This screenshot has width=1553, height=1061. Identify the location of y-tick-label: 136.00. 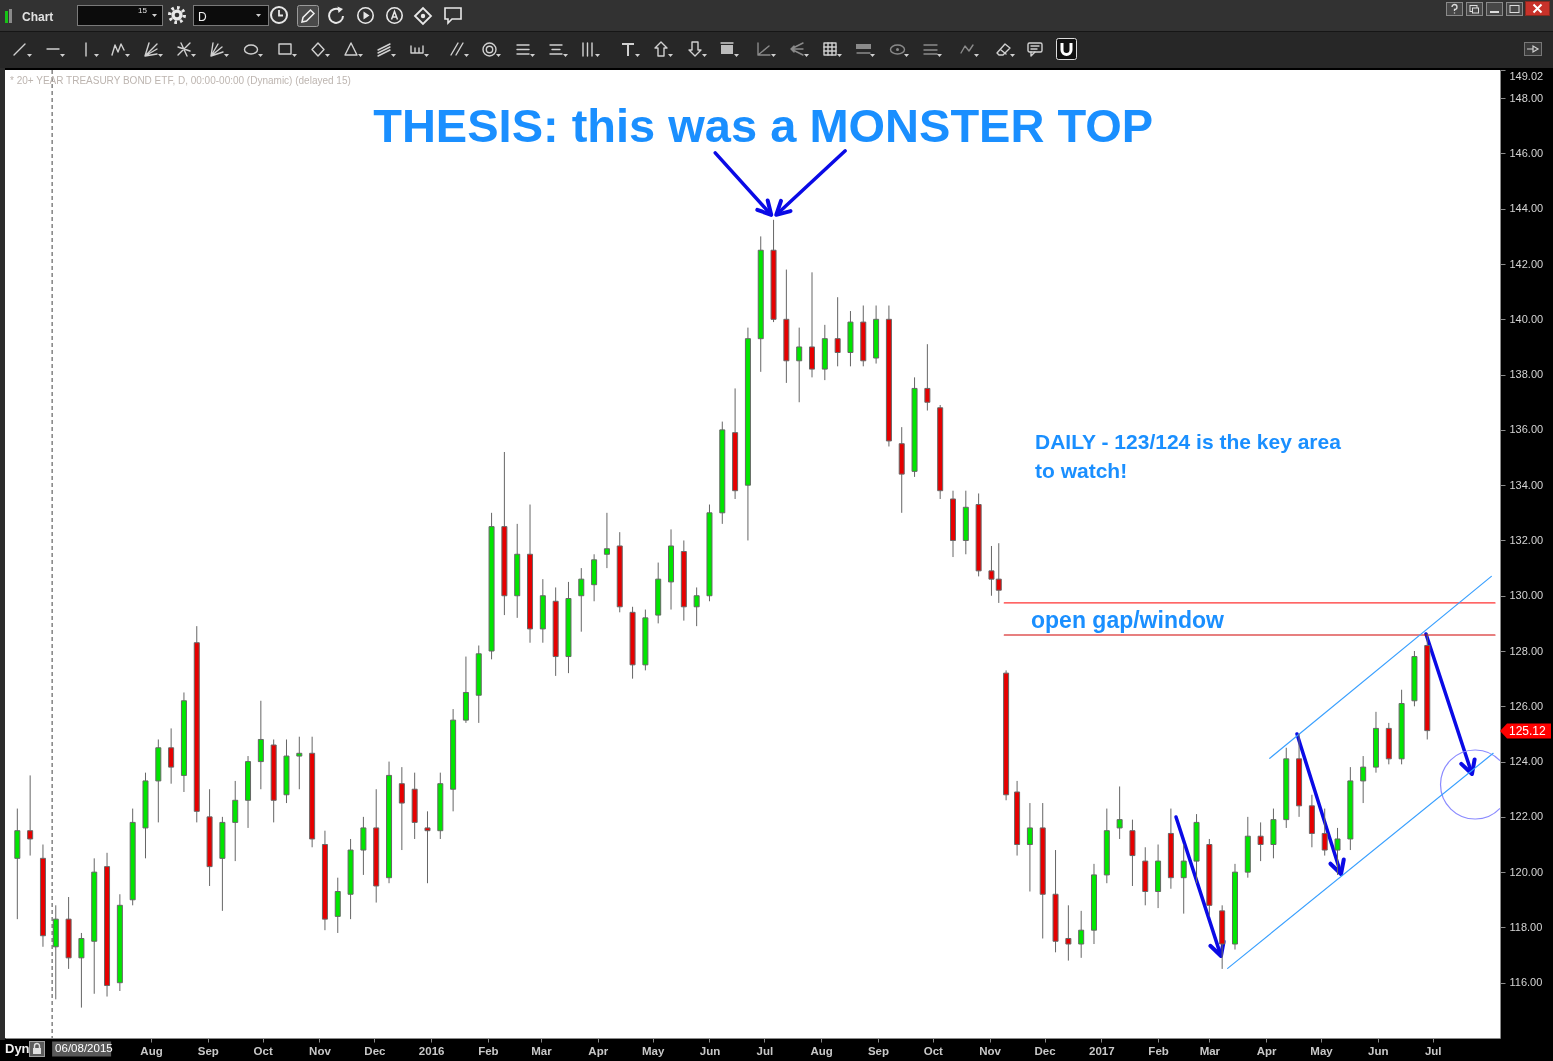
(1526, 429).